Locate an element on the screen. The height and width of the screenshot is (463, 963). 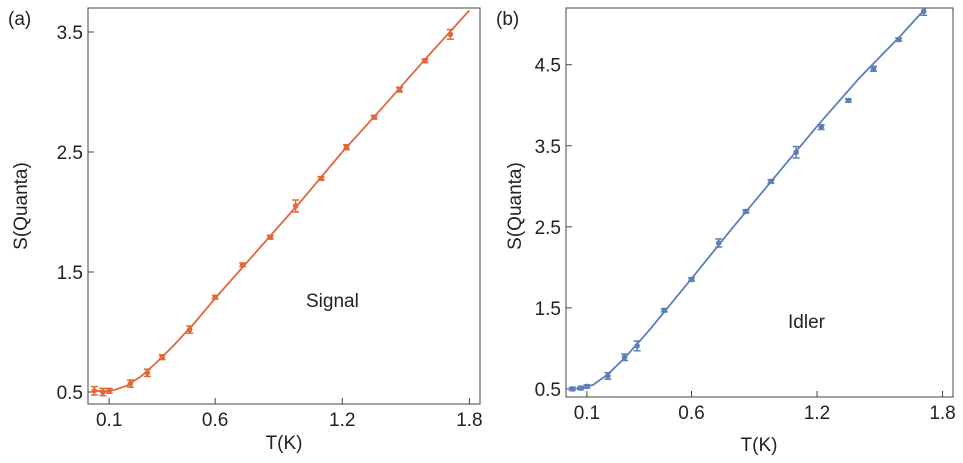
y-tick-label-b: 1.5 is located at coordinates (548, 309).